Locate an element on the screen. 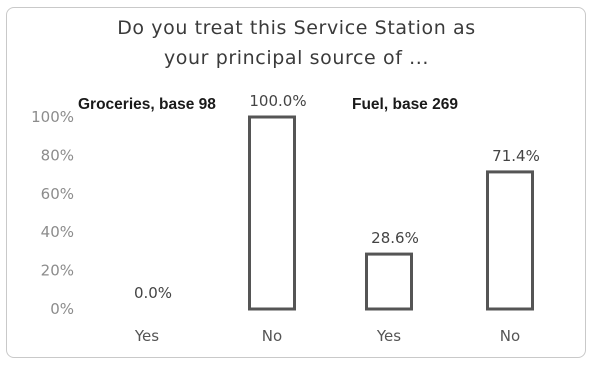 This screenshot has height=366, width=593. y-tick-label: 60% is located at coordinates (57, 194).